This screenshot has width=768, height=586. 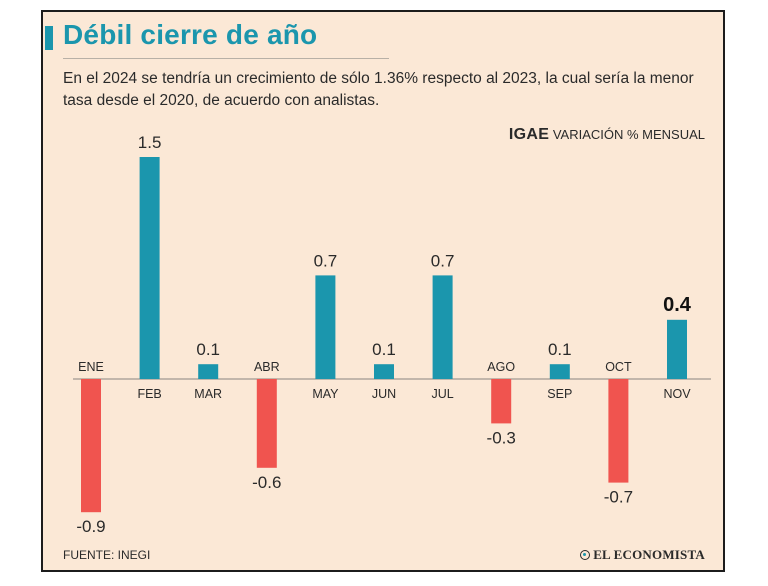 What do you see at coordinates (560, 349) in the screenshot?
I see `data-label-sep: 0.1` at bounding box center [560, 349].